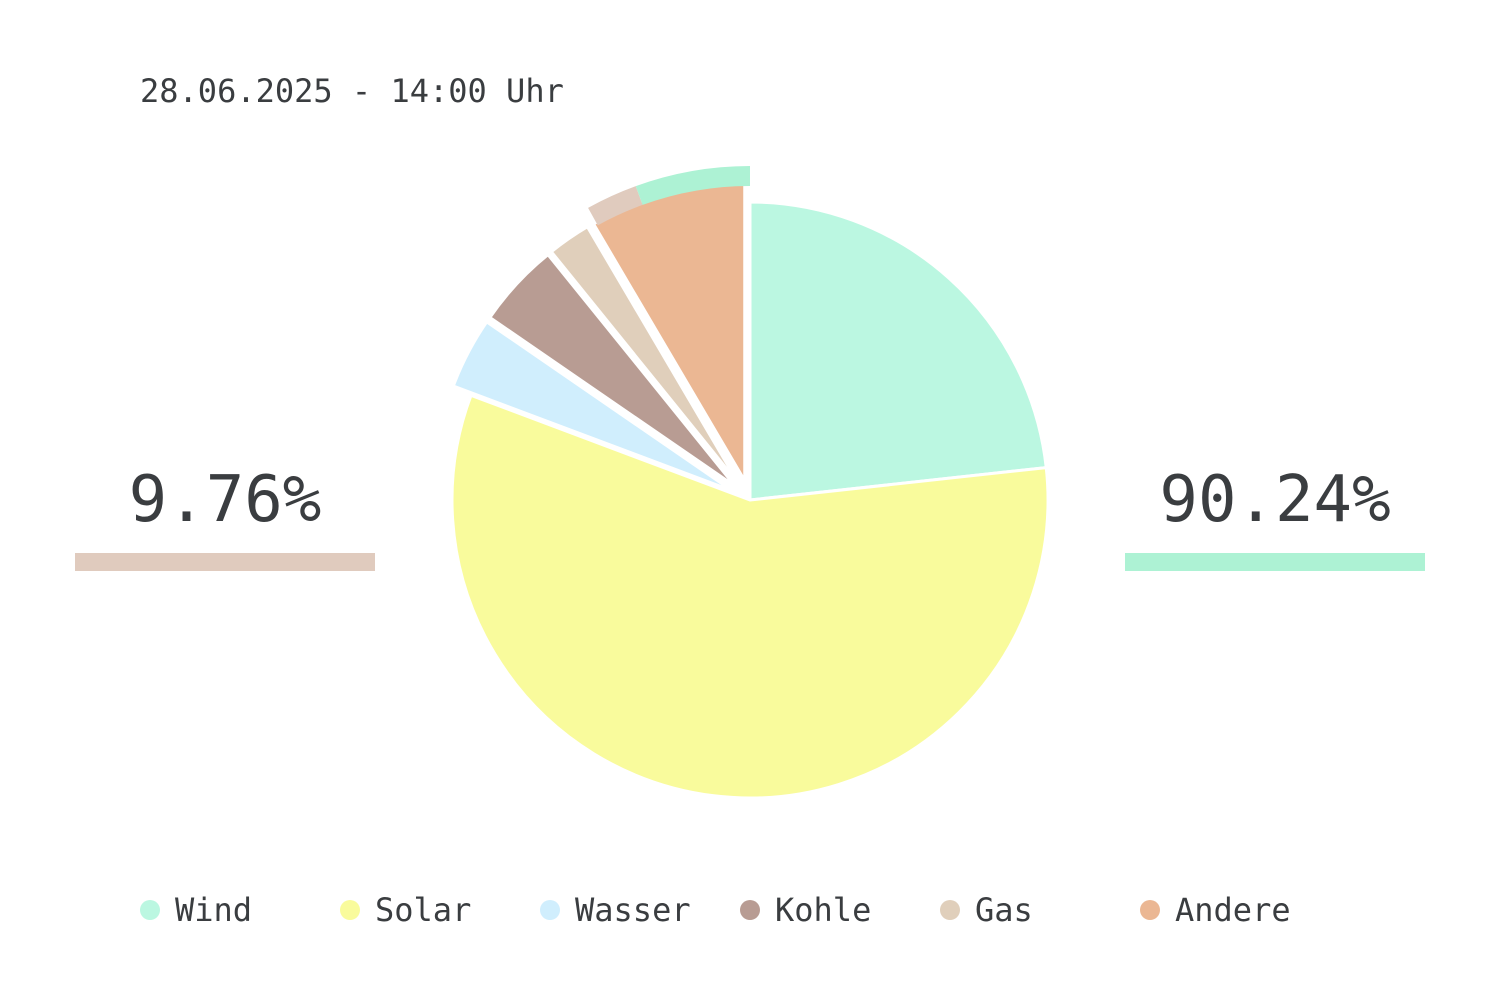 The width and height of the screenshot is (1500, 1000). I want to click on pie-slice-kohle, so click(612, 370).